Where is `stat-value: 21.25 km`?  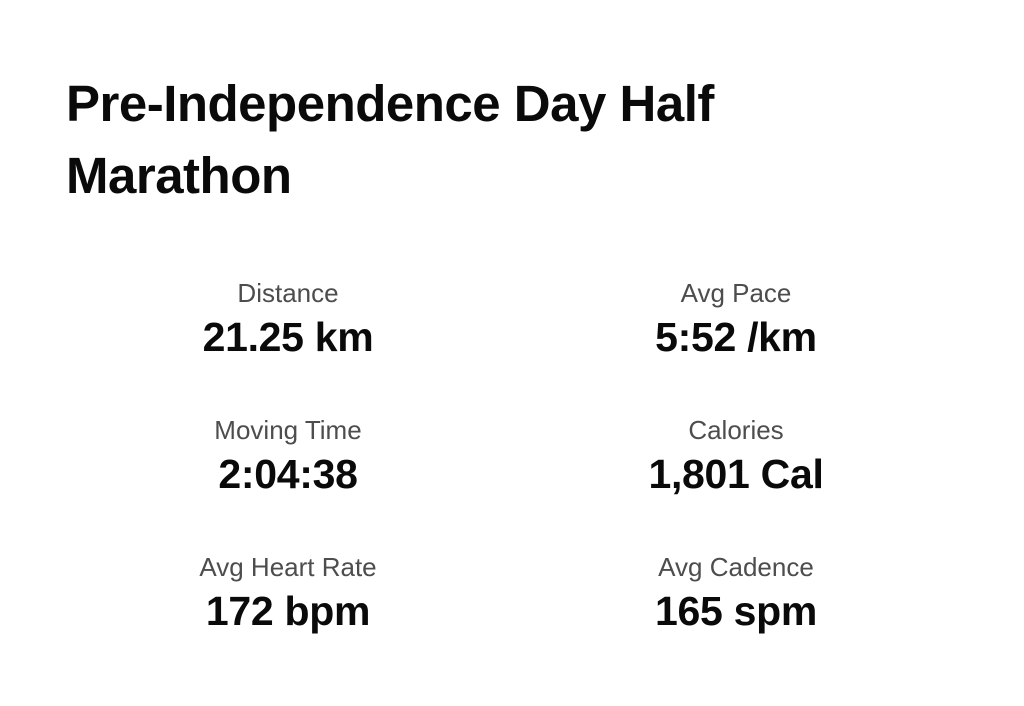
stat-value: 21.25 km is located at coordinates (288, 337).